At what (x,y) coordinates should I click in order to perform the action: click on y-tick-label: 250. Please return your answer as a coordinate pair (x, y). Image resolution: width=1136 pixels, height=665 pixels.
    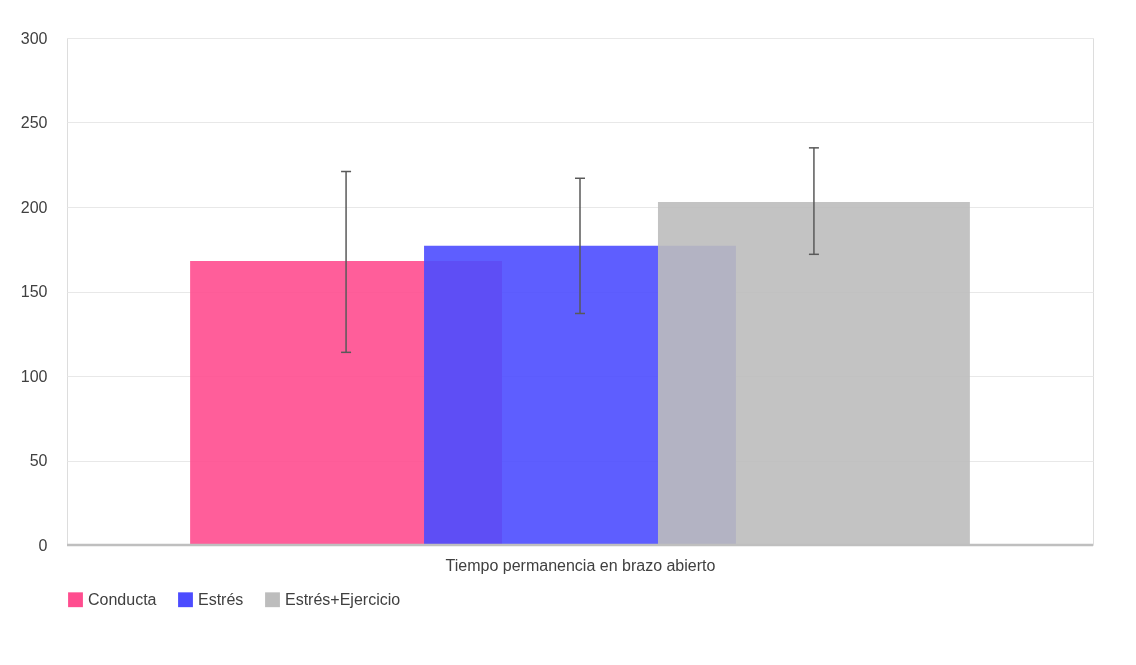
    Looking at the image, I should click on (34, 122).